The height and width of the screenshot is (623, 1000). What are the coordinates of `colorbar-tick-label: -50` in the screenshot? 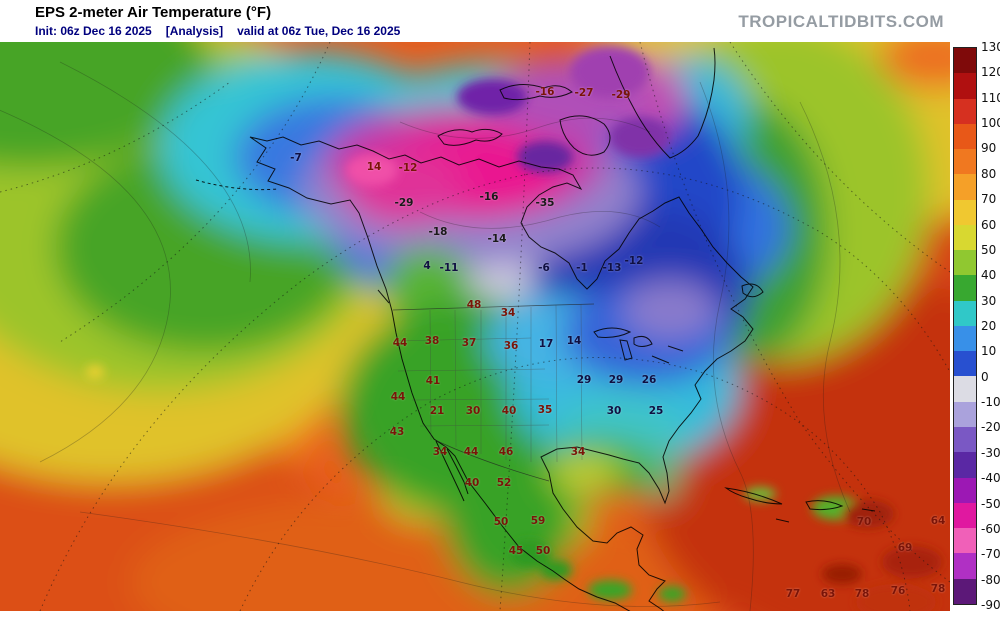 It's located at (990, 503).